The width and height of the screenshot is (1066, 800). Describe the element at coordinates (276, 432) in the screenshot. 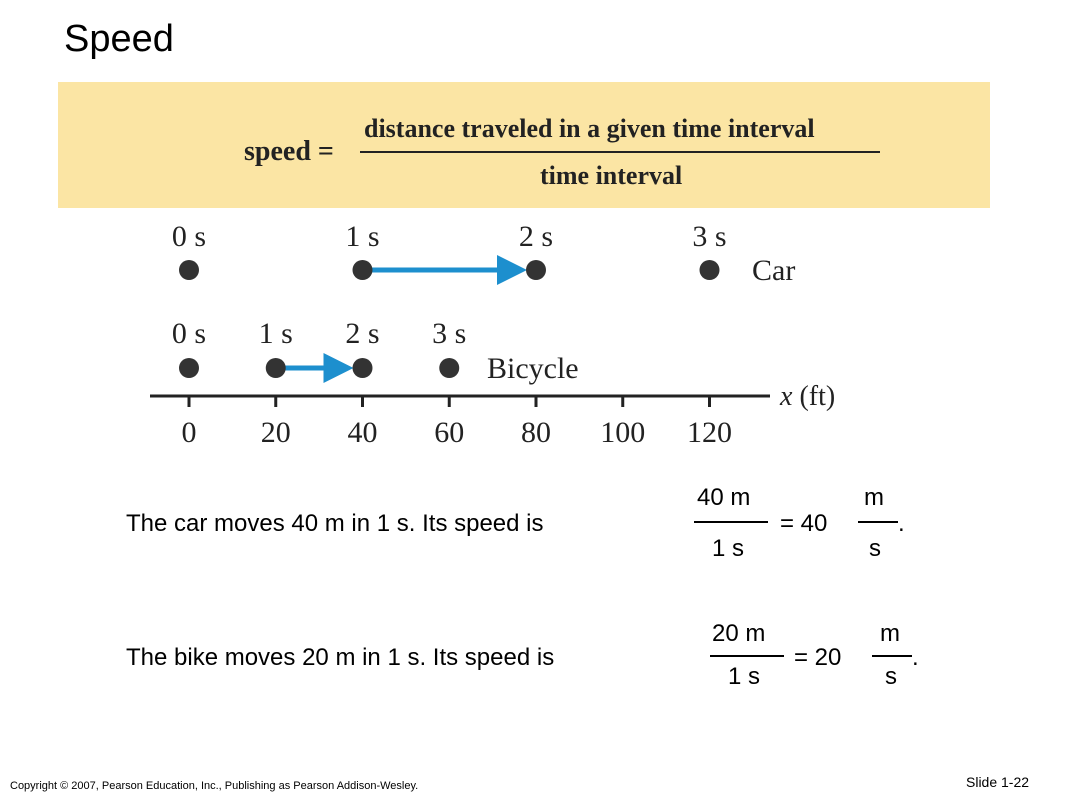

I see `axis-tick-label: 20` at that location.